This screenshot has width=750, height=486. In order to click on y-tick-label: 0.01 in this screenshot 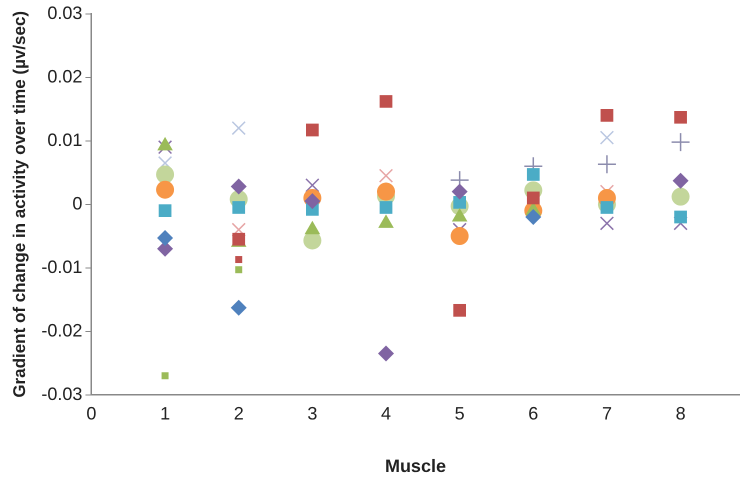, I will do `click(64, 140)`.